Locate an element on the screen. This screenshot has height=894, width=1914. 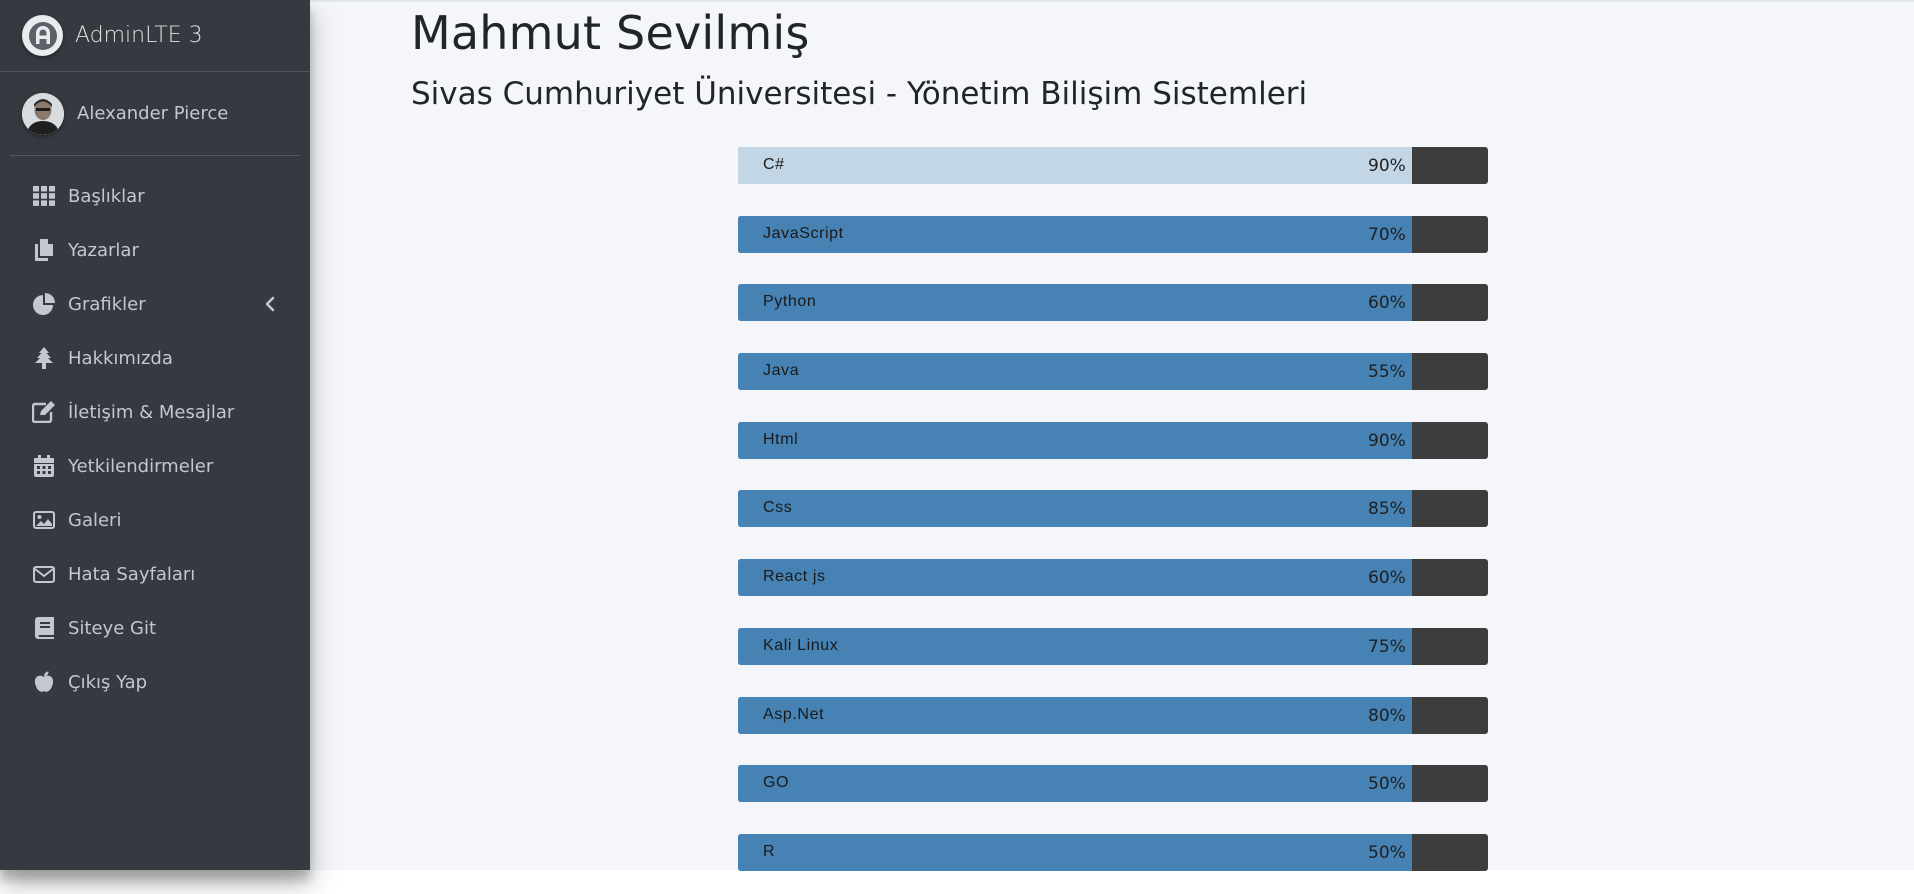
sidebar-nav: Başlıklar Yazarlar Grafi is located at coordinates (155, 439).